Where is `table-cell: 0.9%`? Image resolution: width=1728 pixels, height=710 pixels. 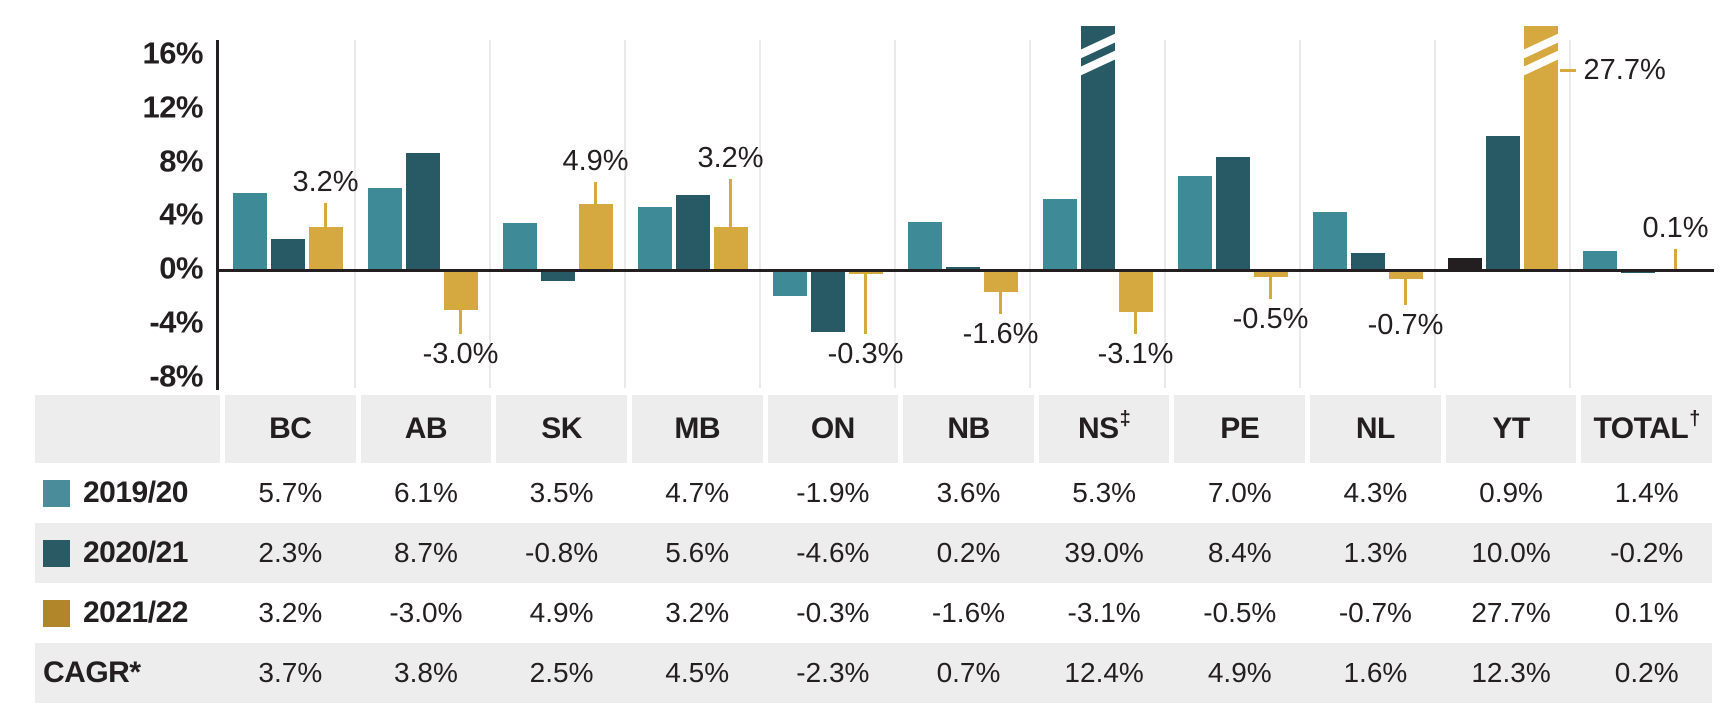 table-cell: 0.9% is located at coordinates (1511, 492).